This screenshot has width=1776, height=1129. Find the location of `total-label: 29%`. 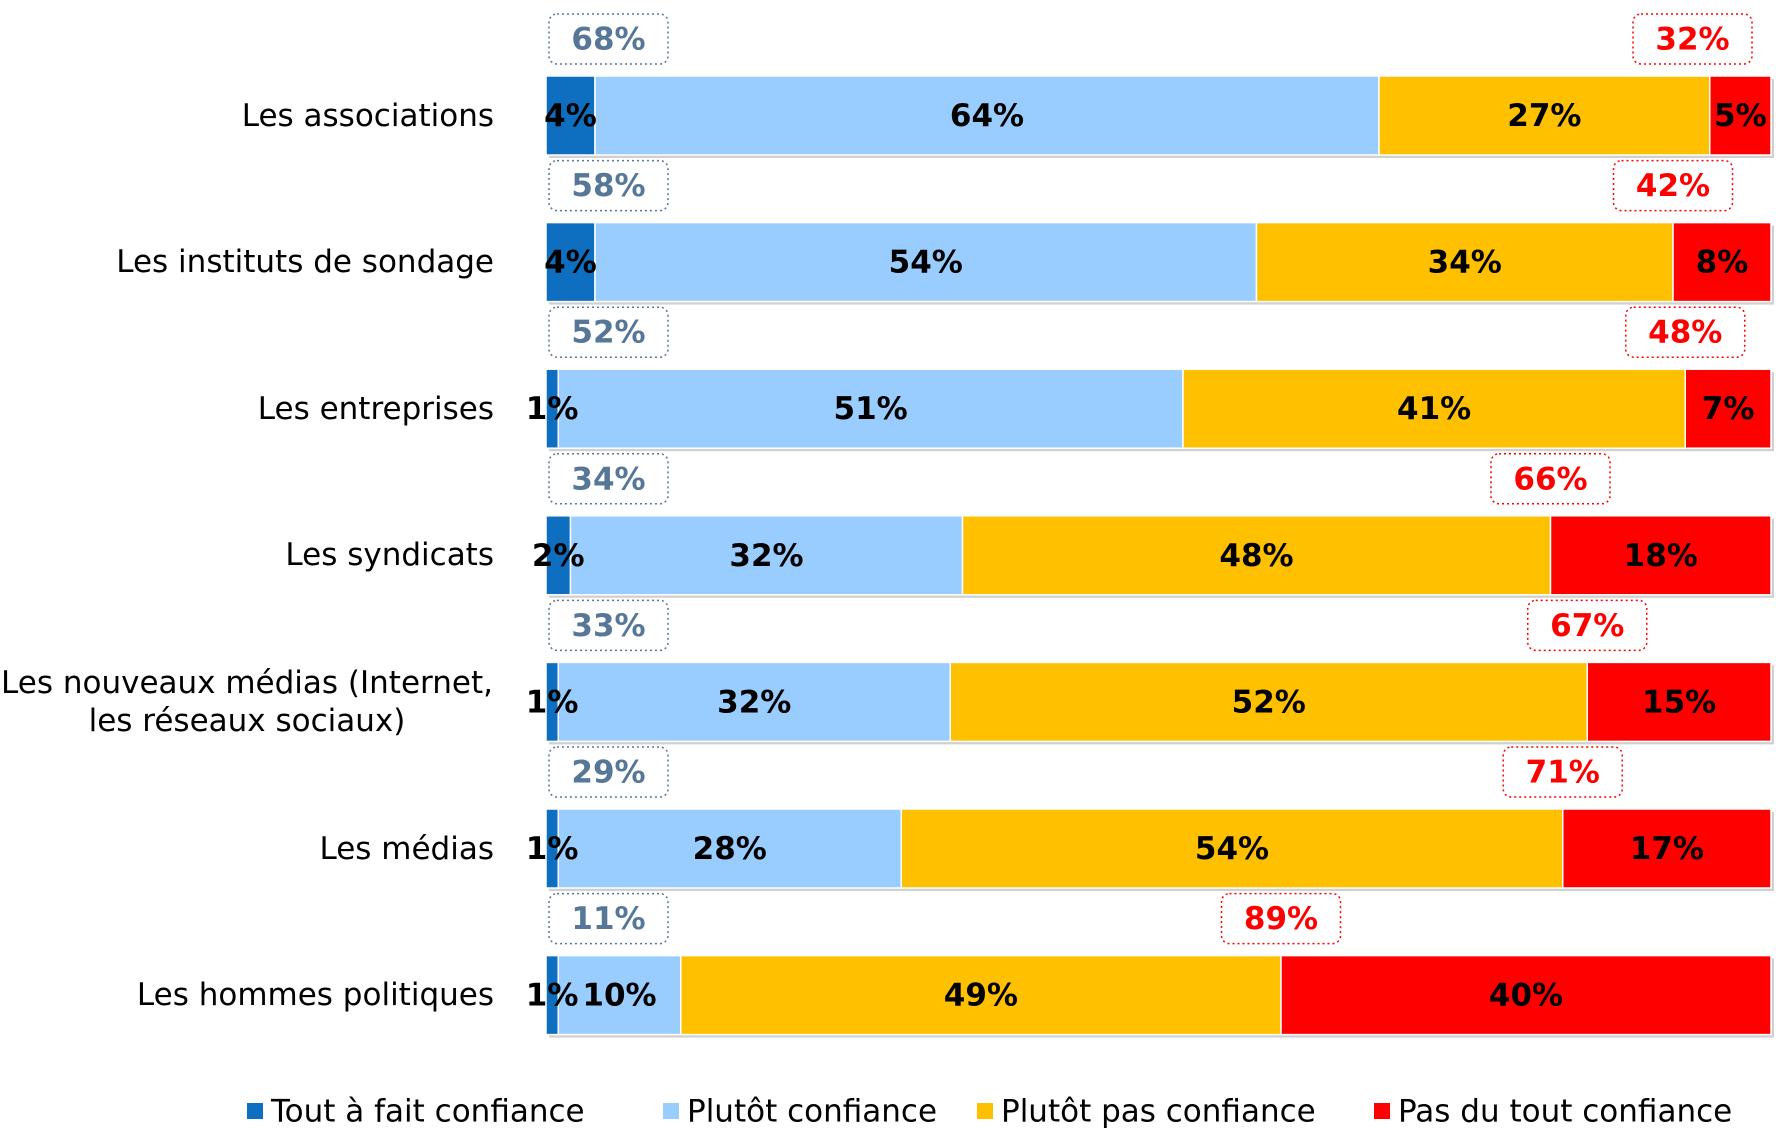

total-label: 29% is located at coordinates (608, 773).